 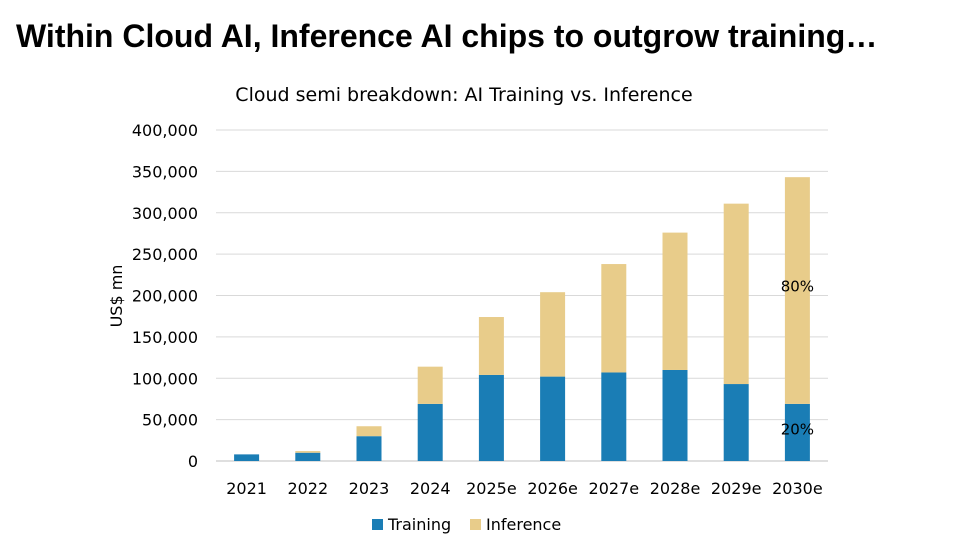 I want to click on x-tick-label: 2023, so click(x=369, y=488).